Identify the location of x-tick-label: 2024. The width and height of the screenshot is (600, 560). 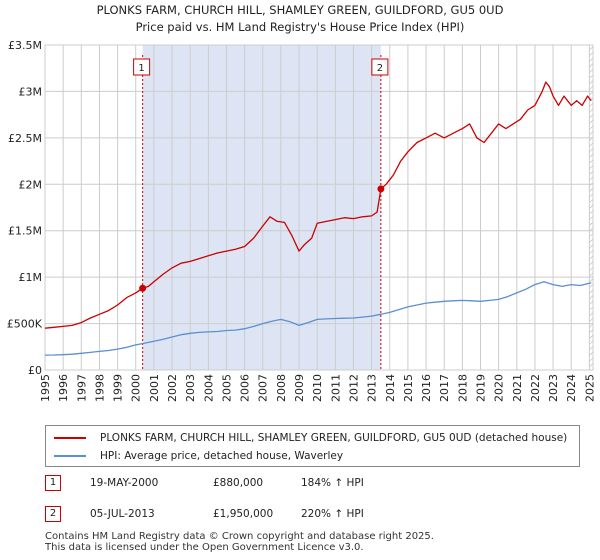
(571, 388).